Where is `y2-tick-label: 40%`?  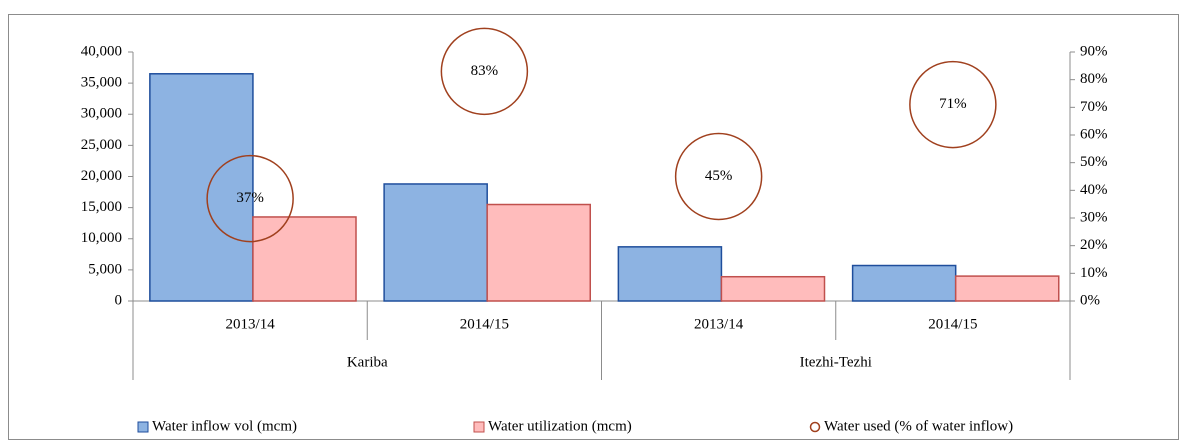
y2-tick-label: 40% is located at coordinates (1094, 190).